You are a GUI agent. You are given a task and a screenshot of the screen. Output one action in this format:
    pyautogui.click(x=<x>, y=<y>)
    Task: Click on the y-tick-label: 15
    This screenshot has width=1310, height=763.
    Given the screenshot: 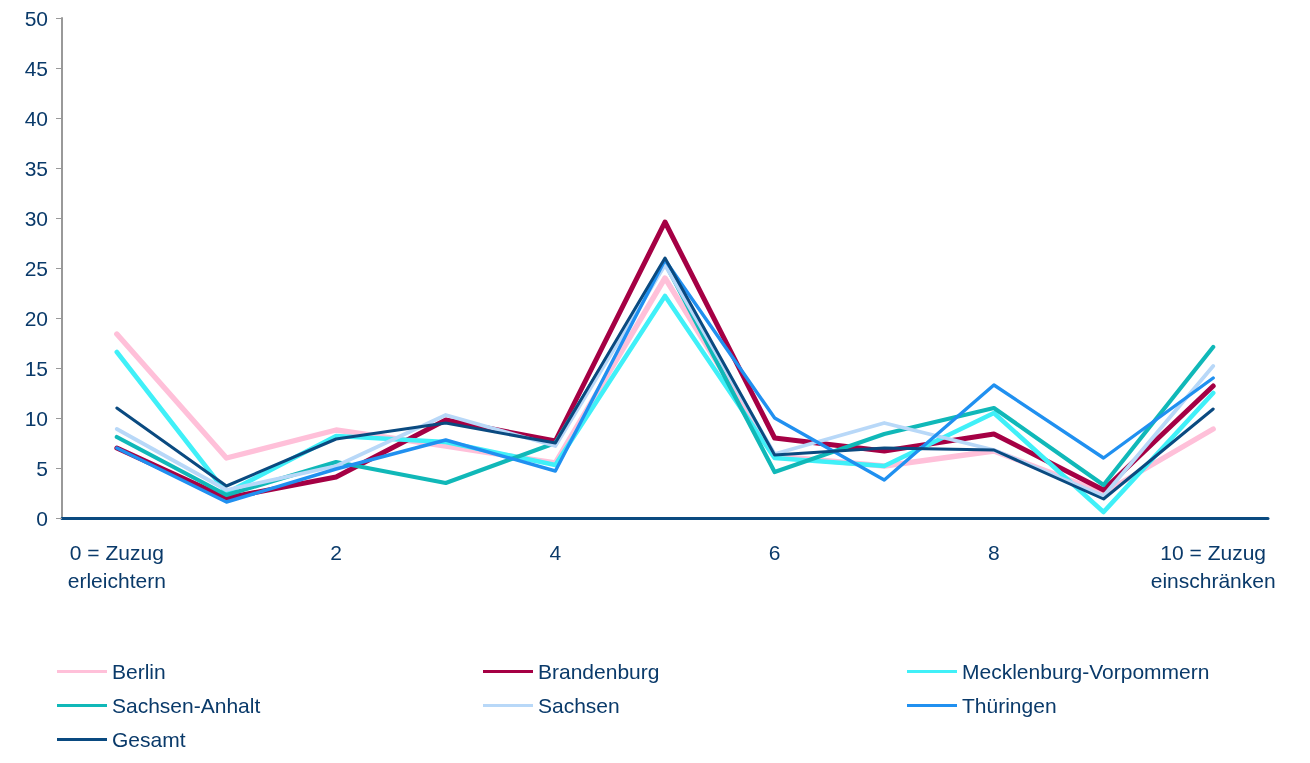 What is the action you would take?
    pyautogui.click(x=36, y=368)
    